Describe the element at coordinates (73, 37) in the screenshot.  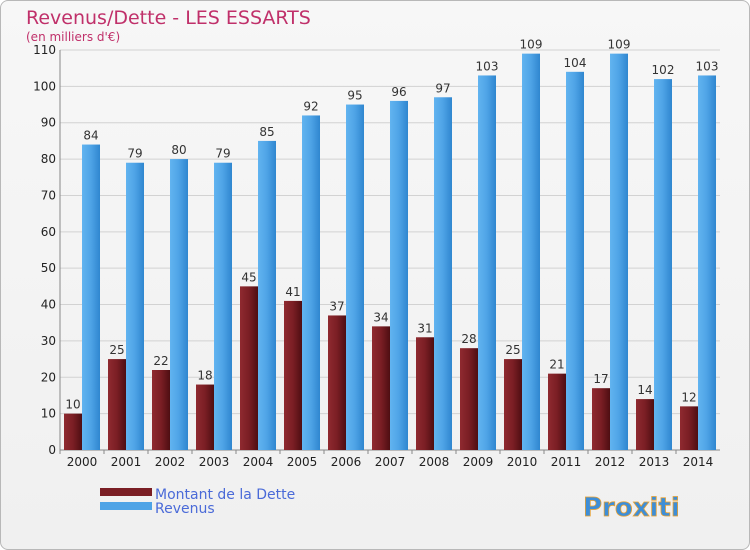
I see `chart-subtitle: (en milliers d'€)` at that location.